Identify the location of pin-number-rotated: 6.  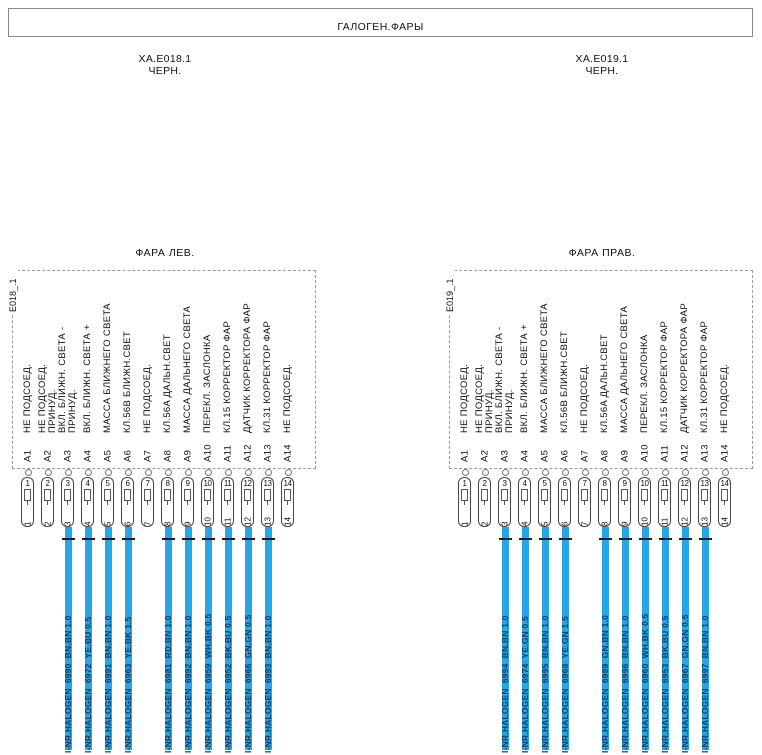
(127, 523).